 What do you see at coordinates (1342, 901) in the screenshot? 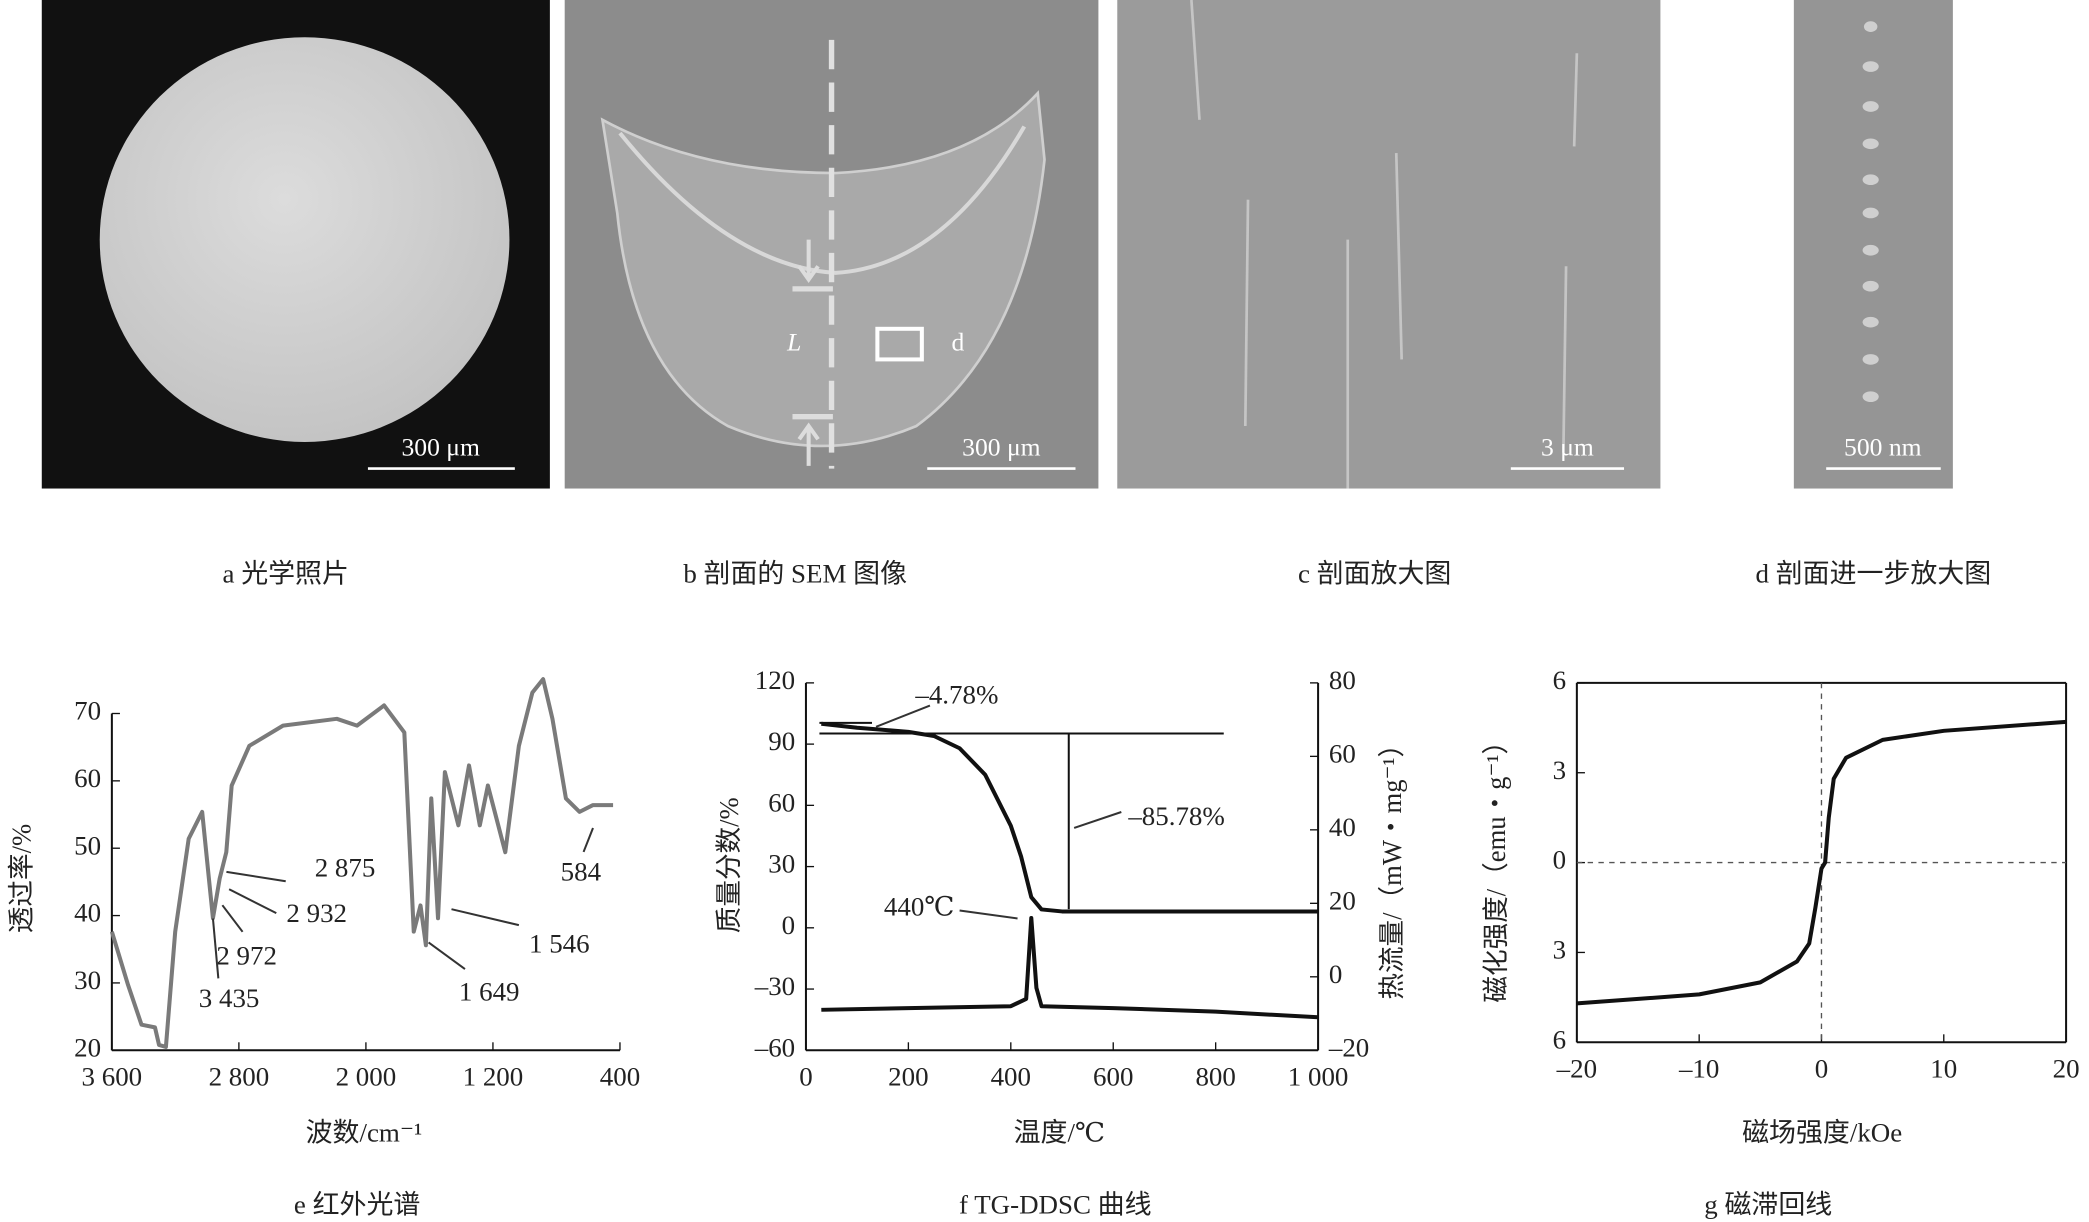
I see `y2-tick-label: 20` at bounding box center [1342, 901].